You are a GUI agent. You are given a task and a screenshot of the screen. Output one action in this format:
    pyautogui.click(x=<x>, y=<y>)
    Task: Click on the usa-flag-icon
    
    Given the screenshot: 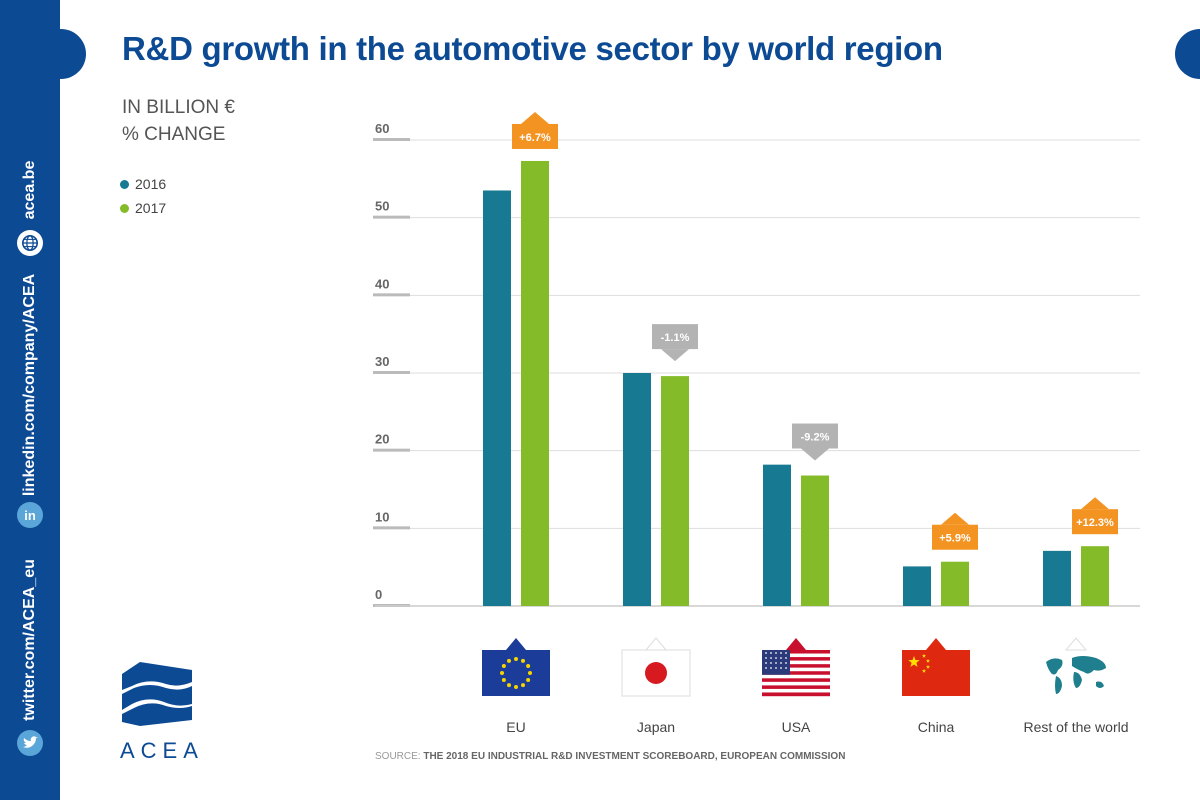 What is the action you would take?
    pyautogui.click(x=796, y=667)
    